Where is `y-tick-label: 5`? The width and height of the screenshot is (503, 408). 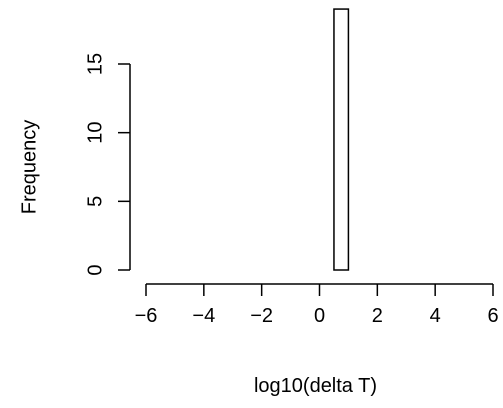 y-tick-label: 5 is located at coordinates (95, 201).